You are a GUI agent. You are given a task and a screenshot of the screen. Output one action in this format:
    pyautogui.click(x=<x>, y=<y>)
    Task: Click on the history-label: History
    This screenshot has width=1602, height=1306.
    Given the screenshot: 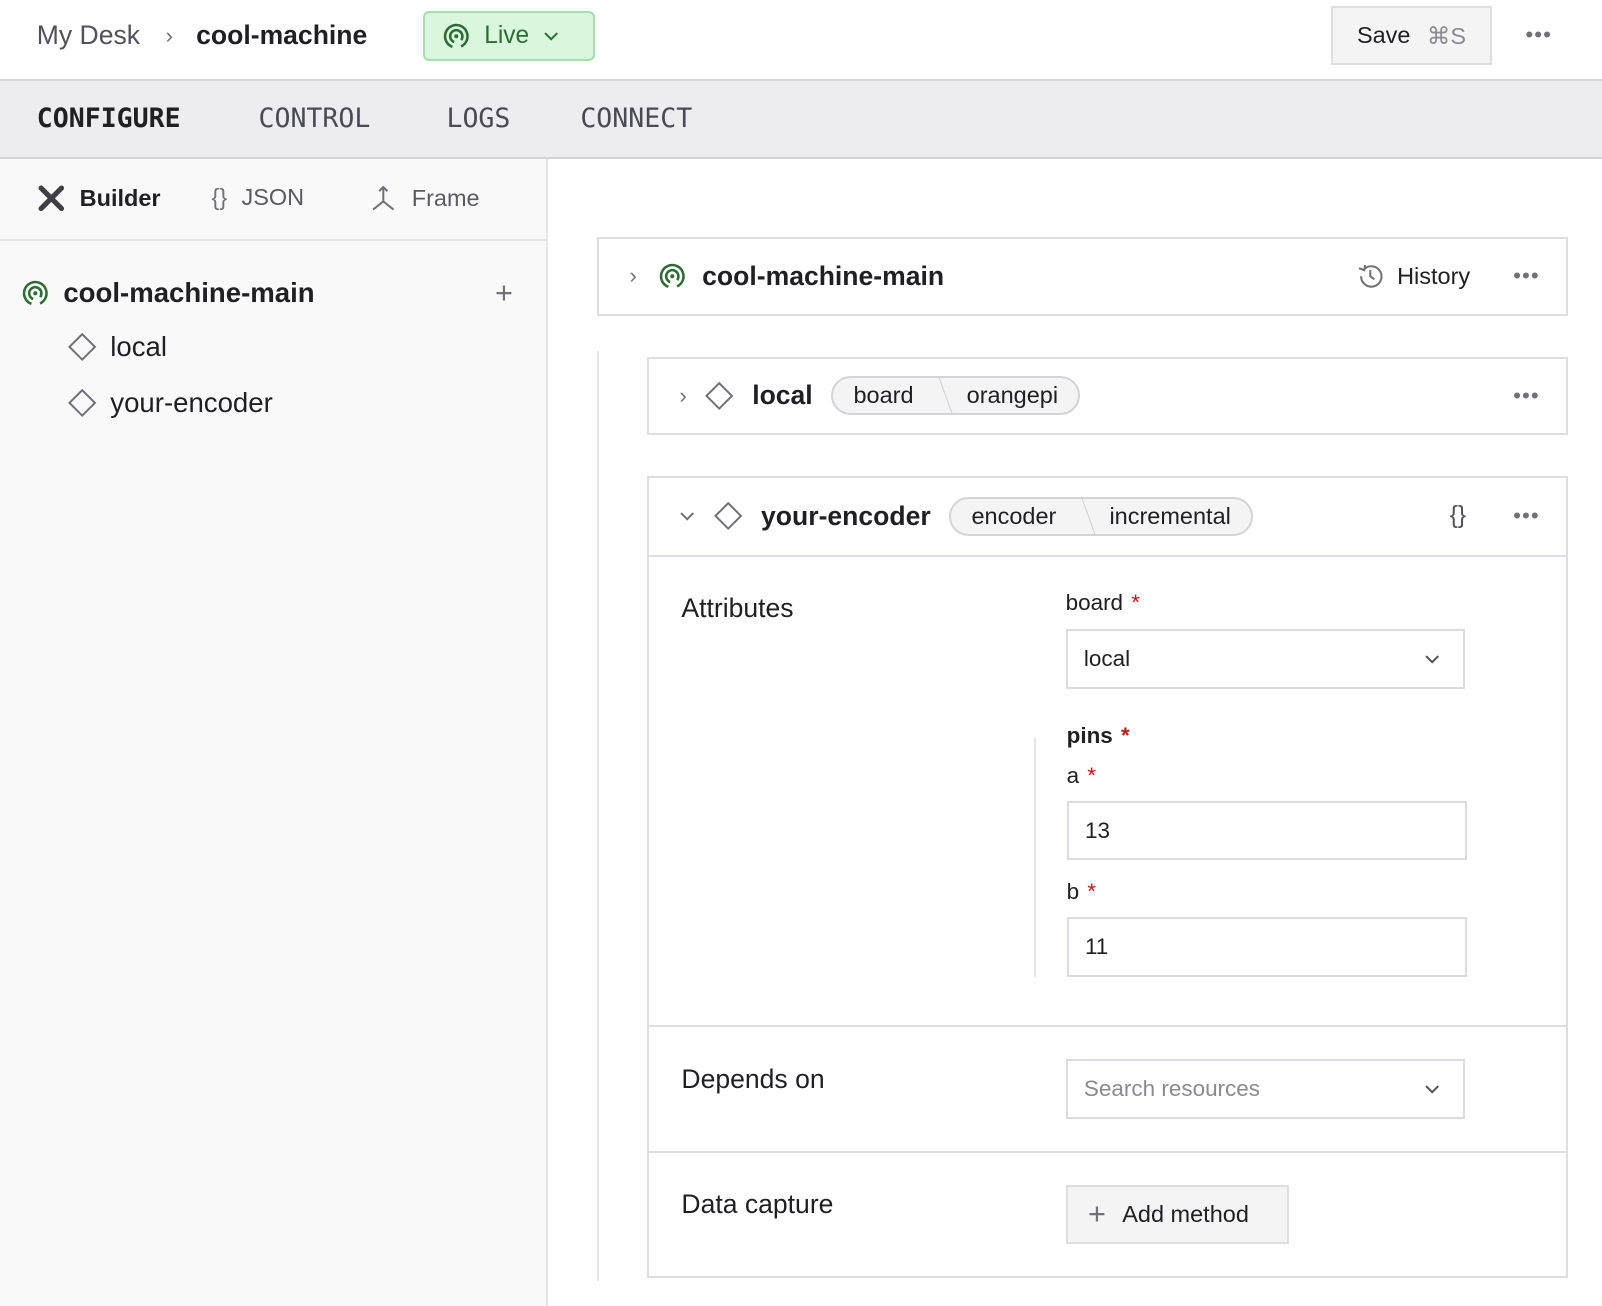 What is the action you would take?
    pyautogui.click(x=1434, y=275)
    